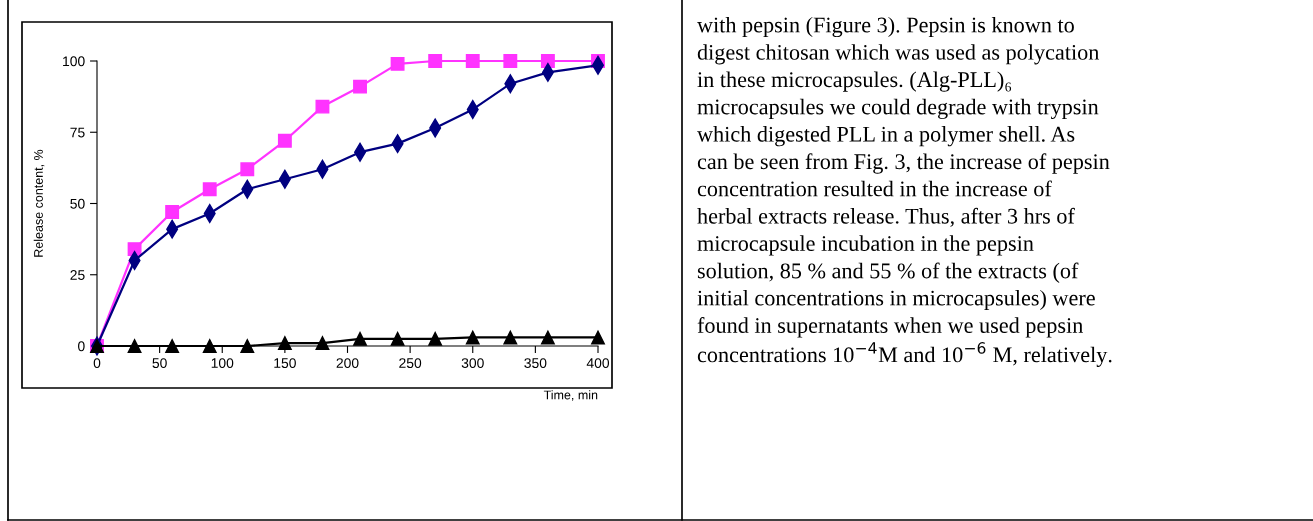 The width and height of the screenshot is (1313, 521). I want to click on text: can be seen from Fig. 3, the increase of pepsin, so click(903, 163).